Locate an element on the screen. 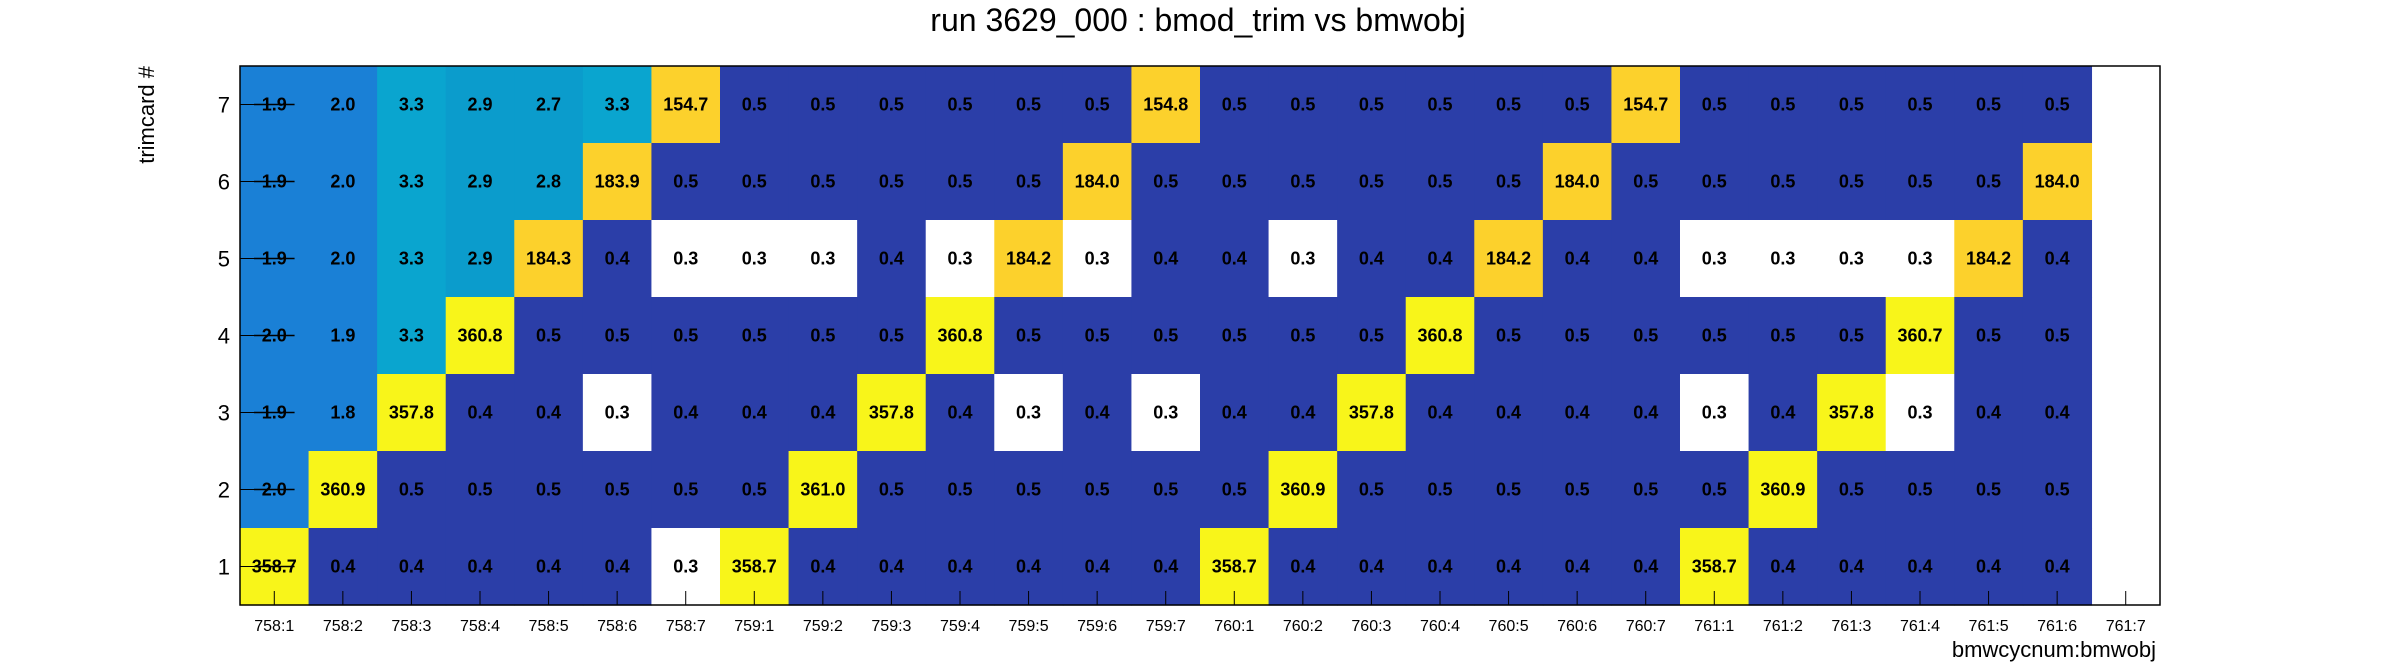 The width and height of the screenshot is (2396, 672). x-tick-label: 759:1 is located at coordinates (754, 626).